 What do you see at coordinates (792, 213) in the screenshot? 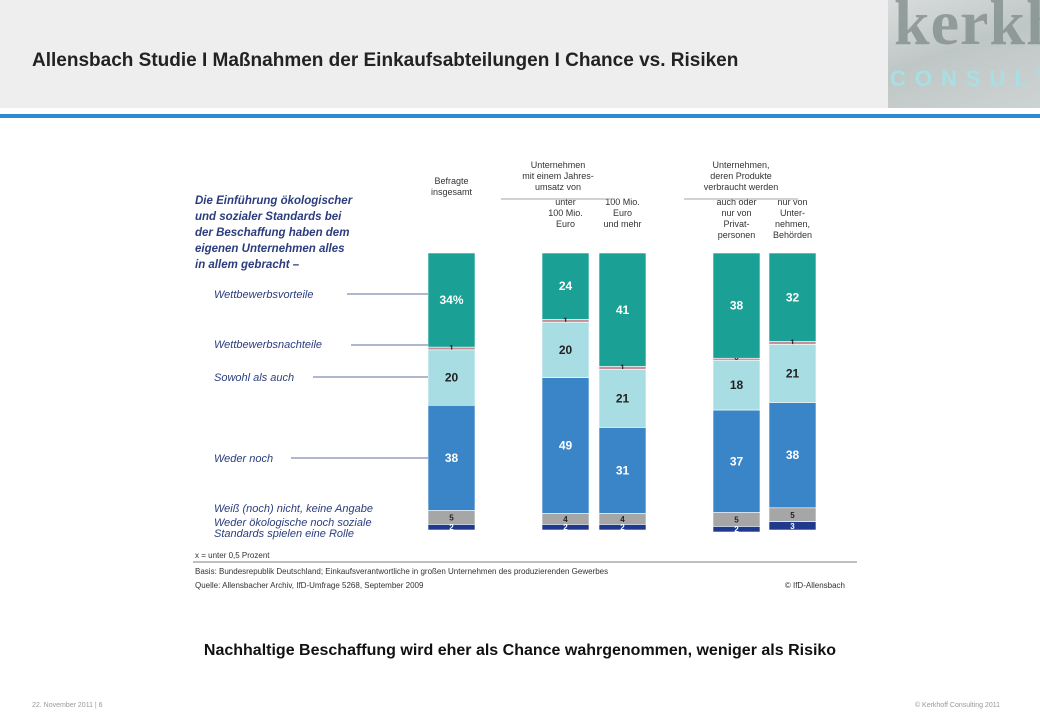
I see `category-label: Unter-` at bounding box center [792, 213].